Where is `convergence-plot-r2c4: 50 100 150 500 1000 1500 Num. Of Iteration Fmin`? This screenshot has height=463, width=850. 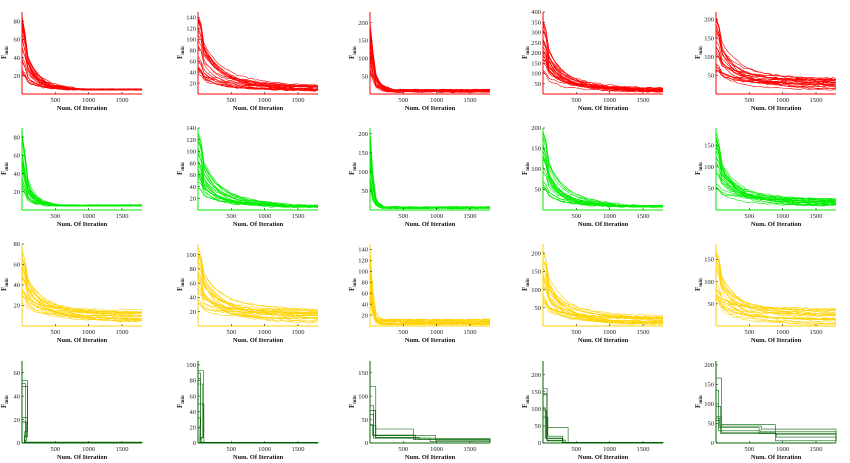 convergence-plot-r2c4: 50 100 150 500 1000 1500 Num. Of Iteration Fmin is located at coordinates (765, 294).